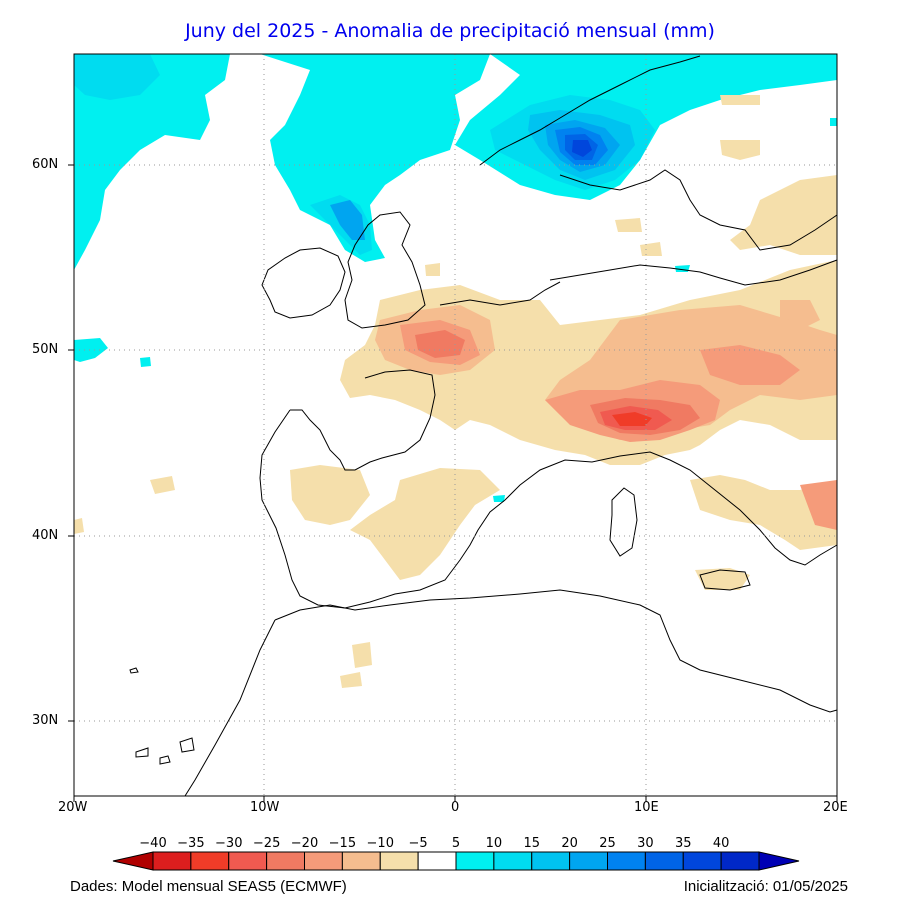 This screenshot has height=900, width=900. Describe the element at coordinates (265, 807) in the screenshot. I see `lon-label: 10W` at that location.